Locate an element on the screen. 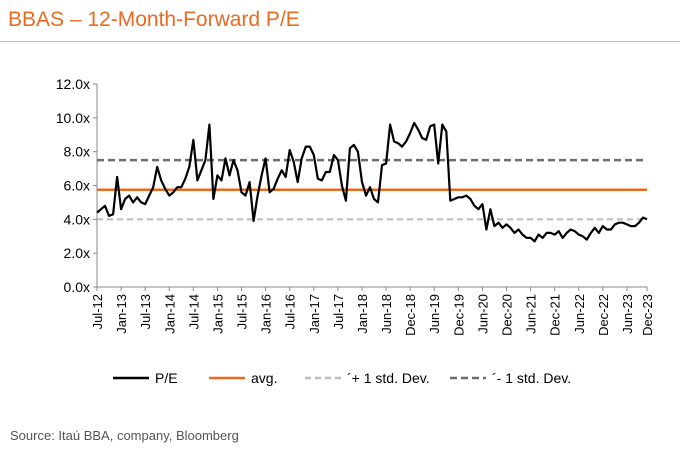 The width and height of the screenshot is (680, 459). x-tick-label: Jan-13 is located at coordinates (121, 314).